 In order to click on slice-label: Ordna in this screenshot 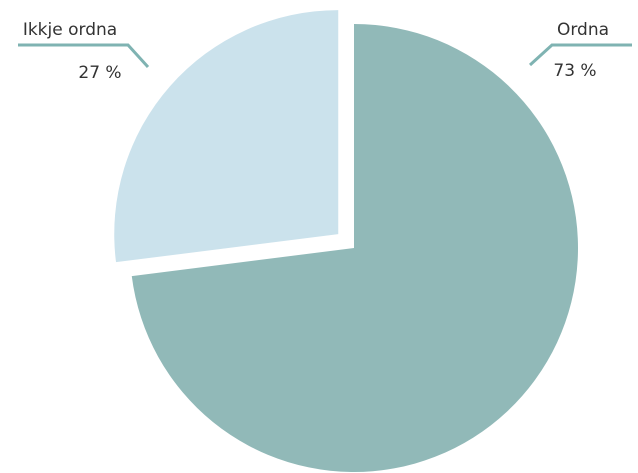, I will do `click(583, 30)`.